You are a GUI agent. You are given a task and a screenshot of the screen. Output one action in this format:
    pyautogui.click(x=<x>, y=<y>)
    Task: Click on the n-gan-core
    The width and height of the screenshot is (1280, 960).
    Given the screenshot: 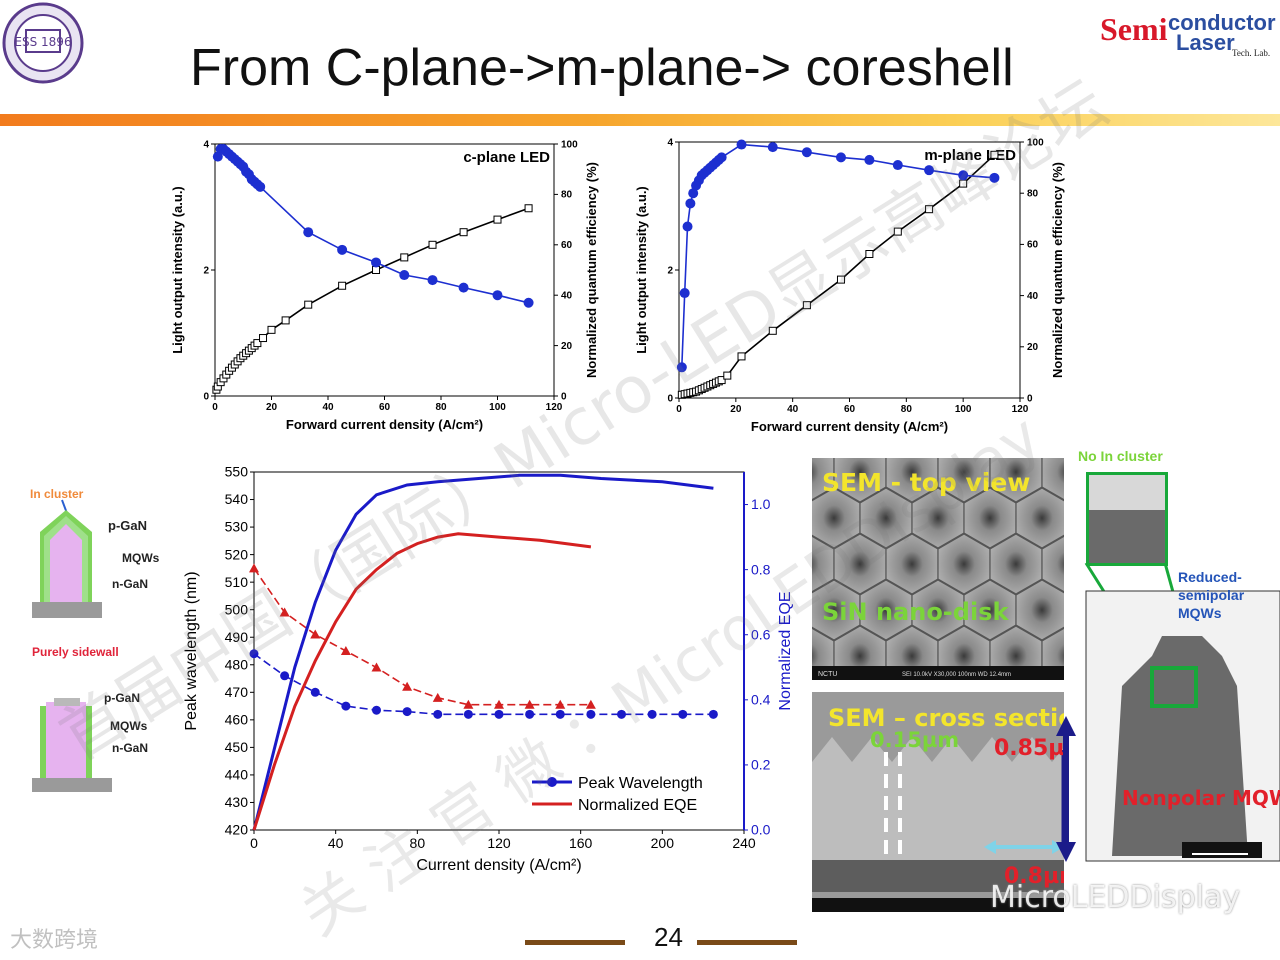 What is the action you would take?
    pyautogui.click(x=66, y=563)
    